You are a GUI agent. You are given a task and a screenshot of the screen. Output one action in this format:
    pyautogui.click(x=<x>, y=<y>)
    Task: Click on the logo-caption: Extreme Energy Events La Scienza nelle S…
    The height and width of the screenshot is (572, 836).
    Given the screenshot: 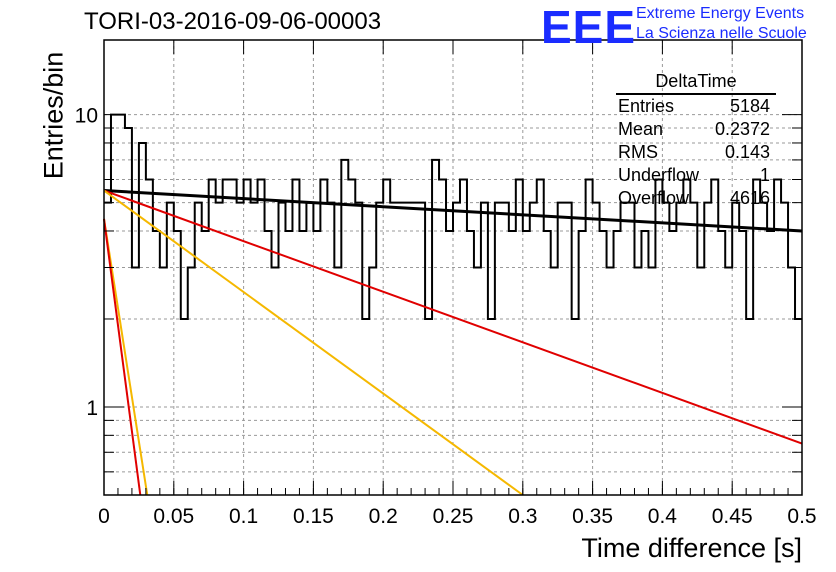 What is the action you would take?
    pyautogui.click(x=721, y=24)
    